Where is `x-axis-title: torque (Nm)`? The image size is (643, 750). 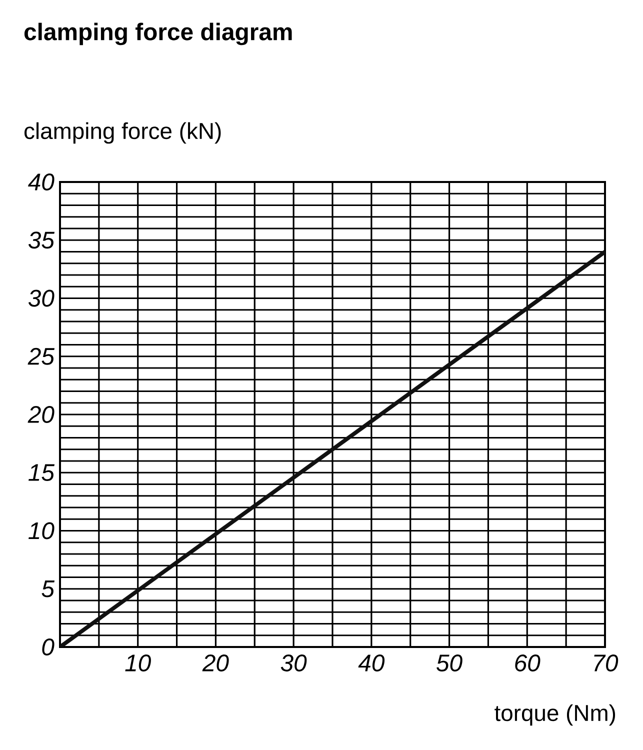 x-axis-title: torque (Nm) is located at coordinates (555, 715).